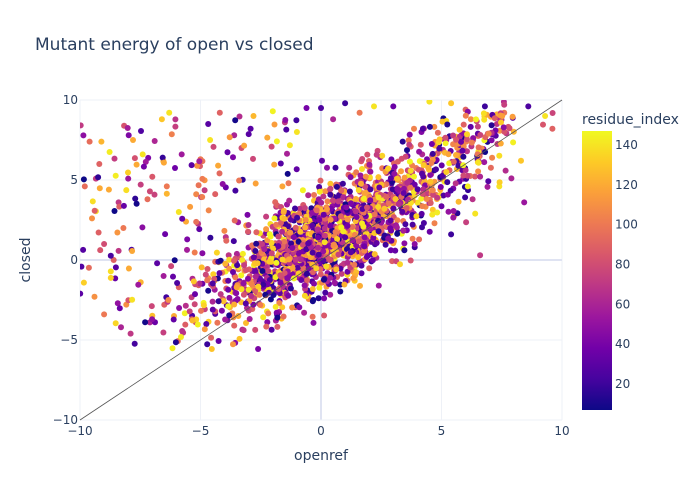  Describe the element at coordinates (597, 270) in the screenshot. I see `colorbar` at that location.